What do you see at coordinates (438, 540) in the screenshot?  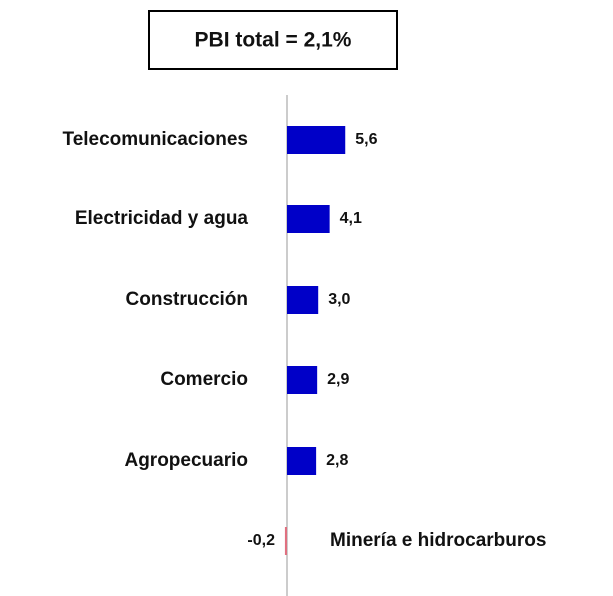 I see `category-label: Minería e hidrocarburos` at bounding box center [438, 540].